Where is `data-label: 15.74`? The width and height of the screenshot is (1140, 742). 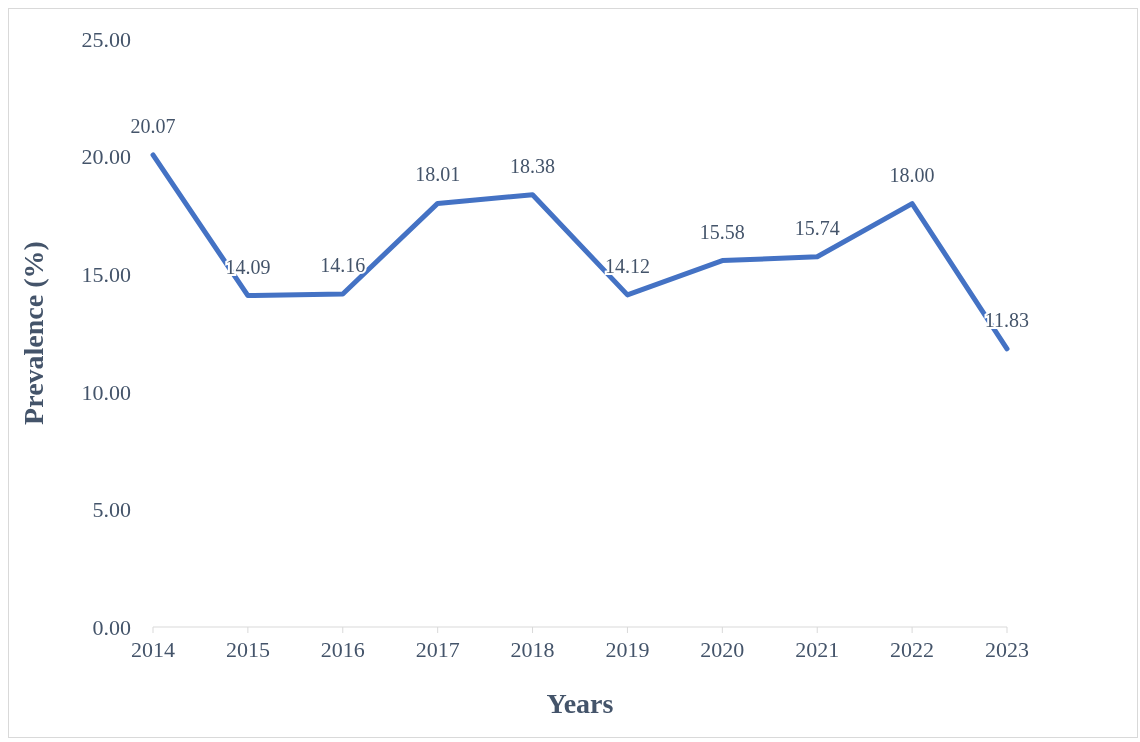 data-label: 15.74 is located at coordinates (817, 227).